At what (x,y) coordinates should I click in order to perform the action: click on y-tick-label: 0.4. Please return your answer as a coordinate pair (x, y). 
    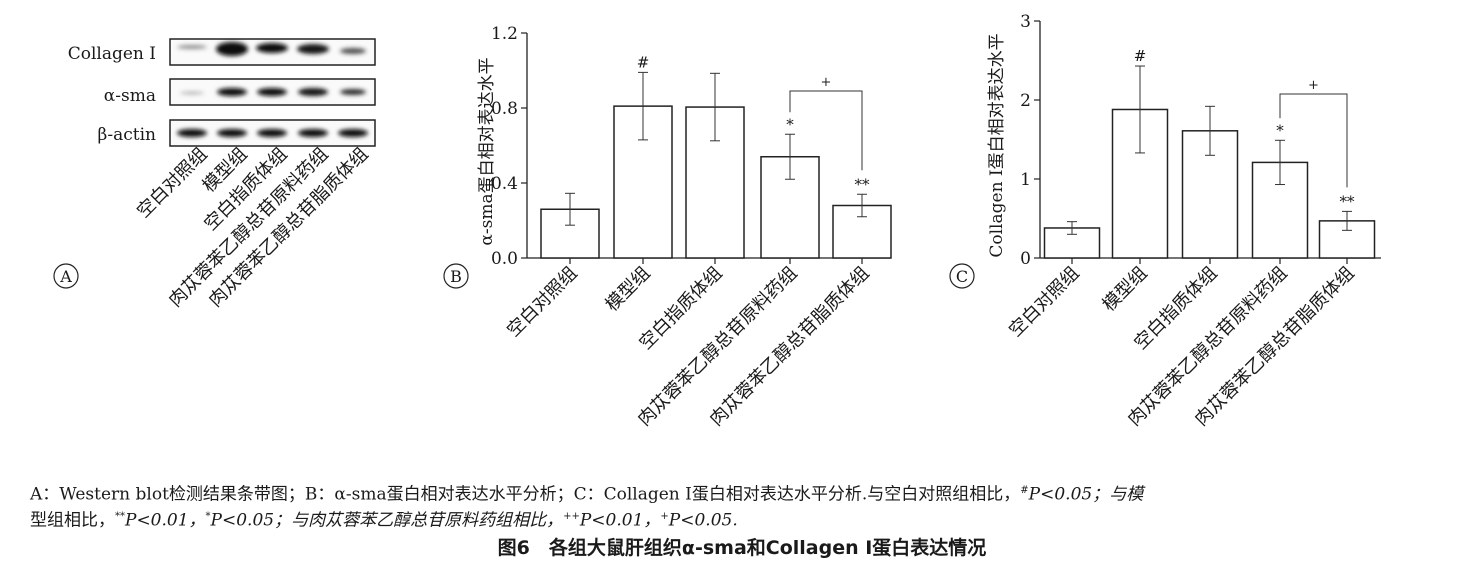
    Looking at the image, I should click on (504, 184).